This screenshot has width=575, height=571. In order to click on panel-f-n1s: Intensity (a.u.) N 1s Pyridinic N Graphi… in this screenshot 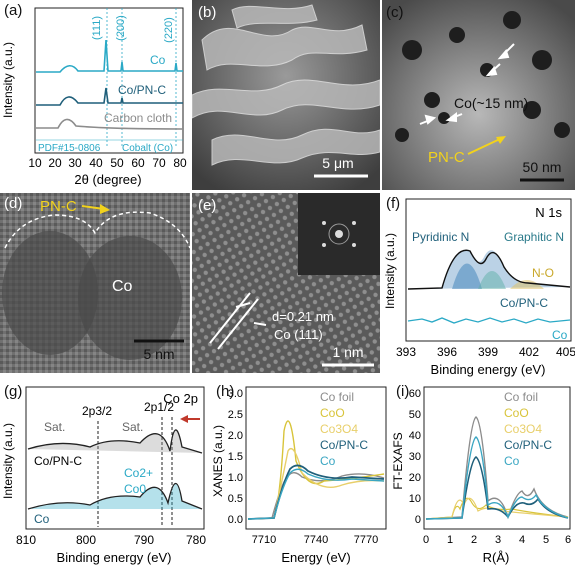, I will do `click(478, 288)`.